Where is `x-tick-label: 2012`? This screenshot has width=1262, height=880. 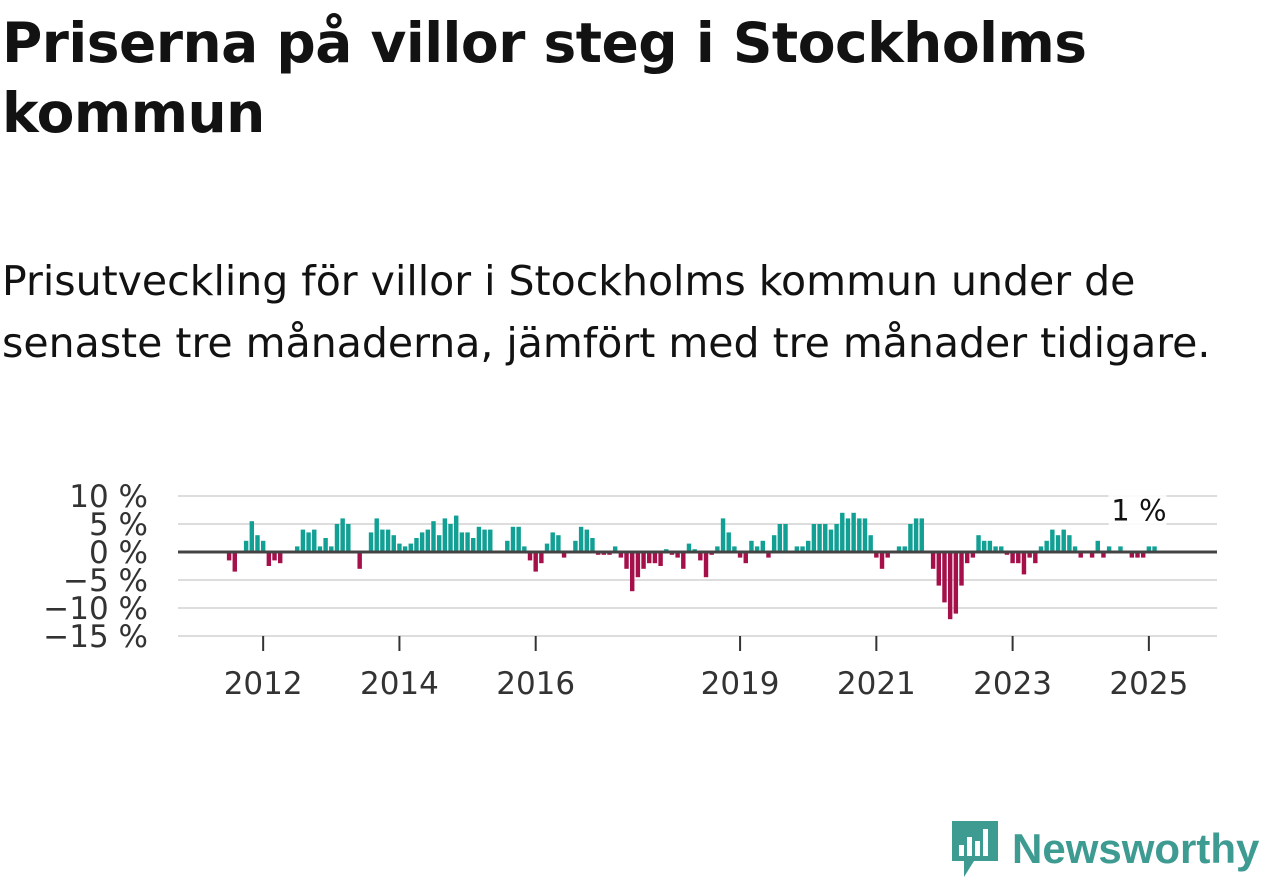
x-tick-label: 2012 is located at coordinates (263, 684).